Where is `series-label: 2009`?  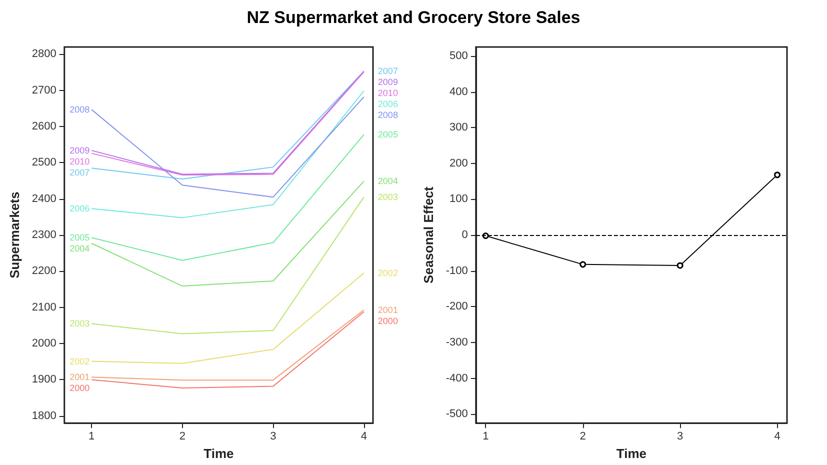
series-label: 2009 is located at coordinates (80, 150).